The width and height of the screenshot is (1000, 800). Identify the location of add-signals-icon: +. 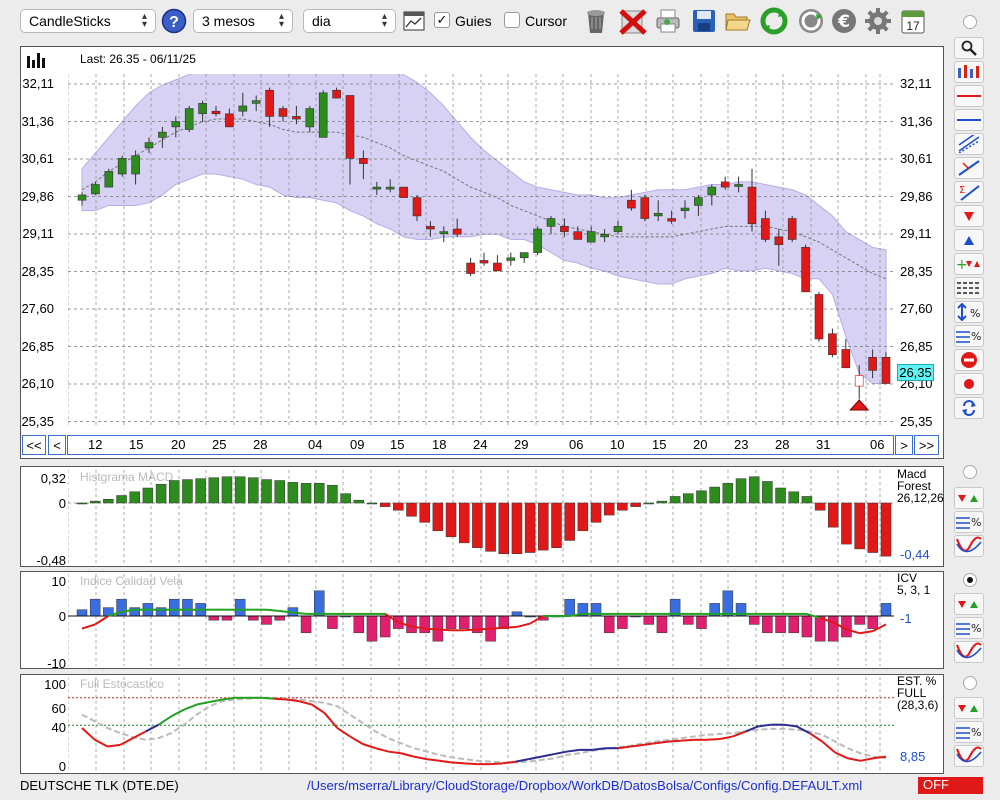
(969, 264).